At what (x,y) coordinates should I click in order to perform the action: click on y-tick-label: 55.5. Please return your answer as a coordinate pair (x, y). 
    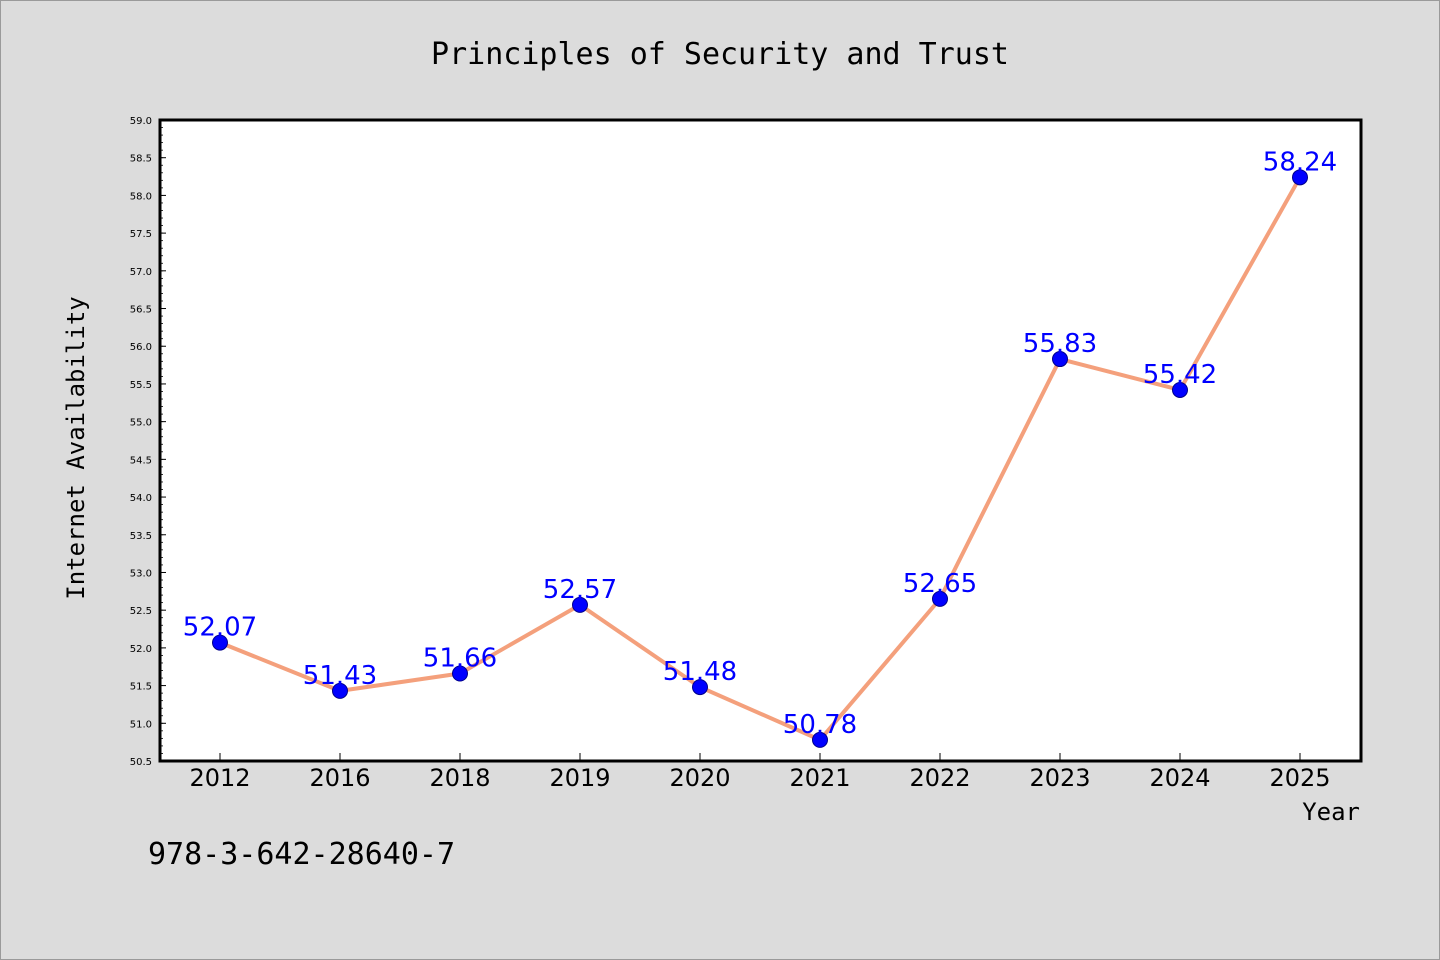
    Looking at the image, I should click on (141, 385).